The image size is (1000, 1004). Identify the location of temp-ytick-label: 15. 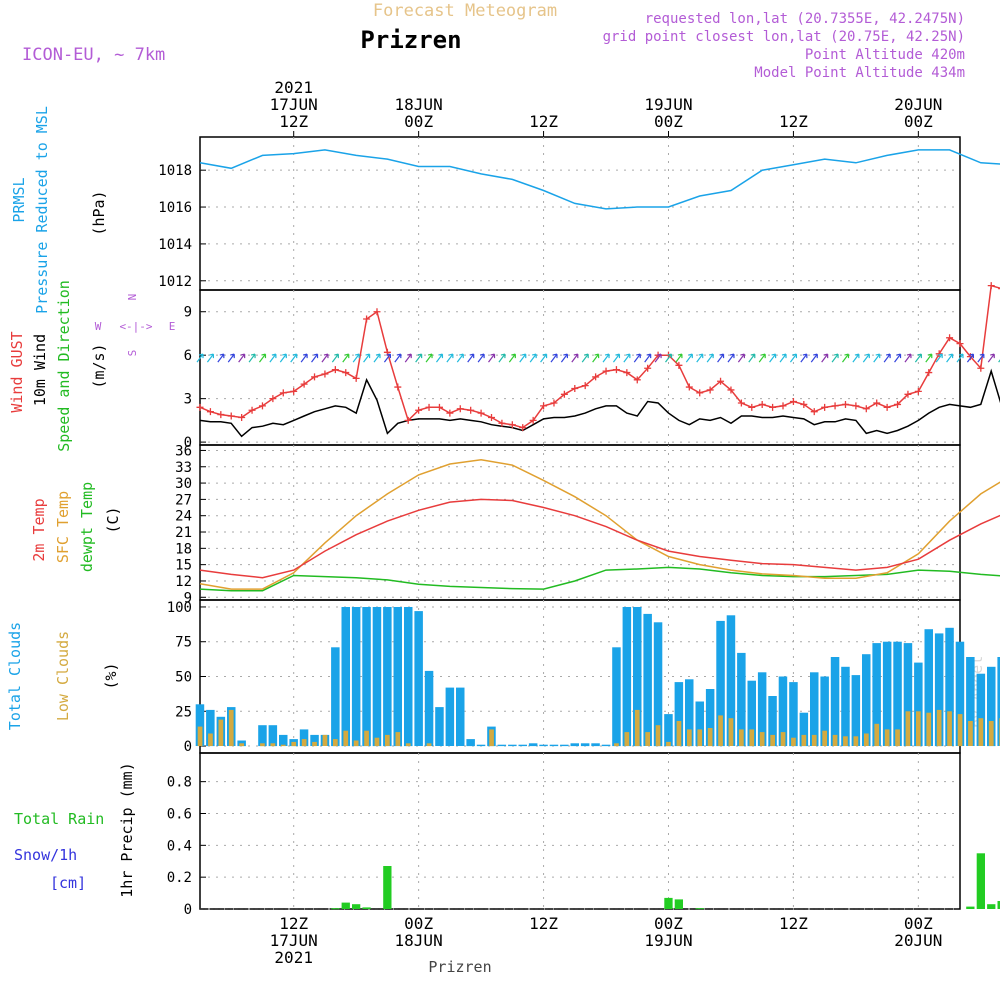
(183, 566).